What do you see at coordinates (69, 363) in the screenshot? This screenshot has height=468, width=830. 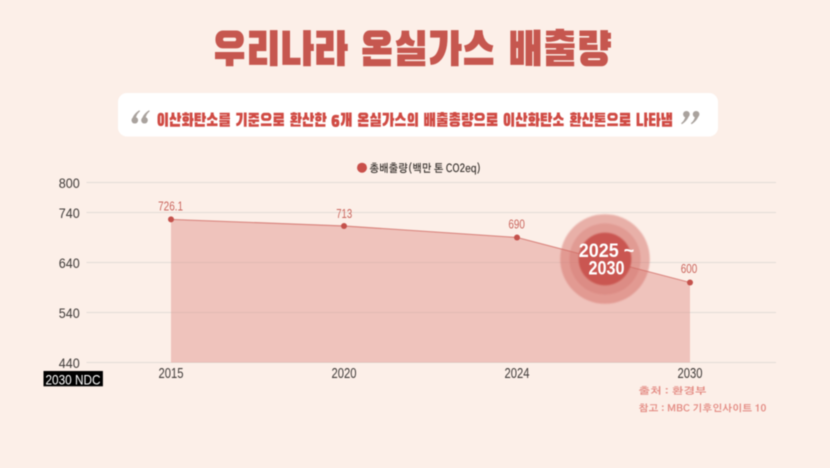 I see `svg-text: 440` at bounding box center [69, 363].